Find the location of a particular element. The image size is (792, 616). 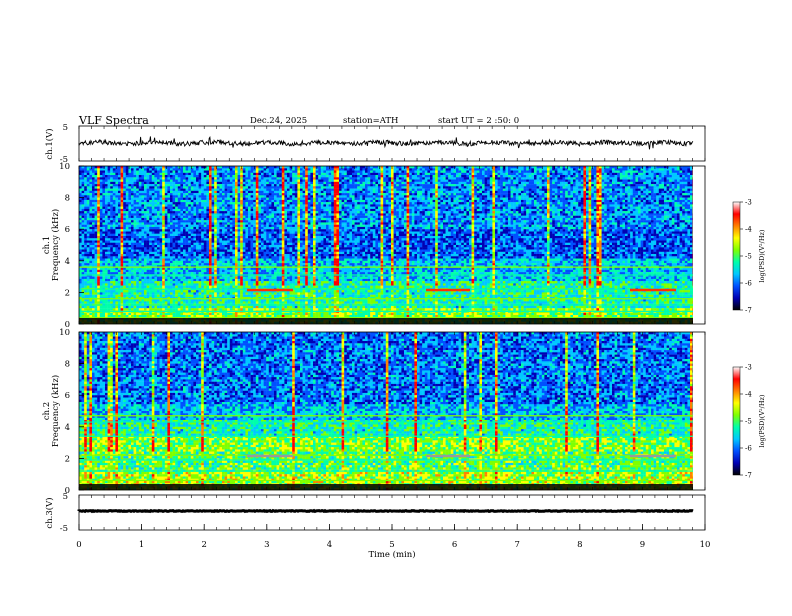

start-time-label: start UT = 2 :50: 0 is located at coordinates (478, 121).